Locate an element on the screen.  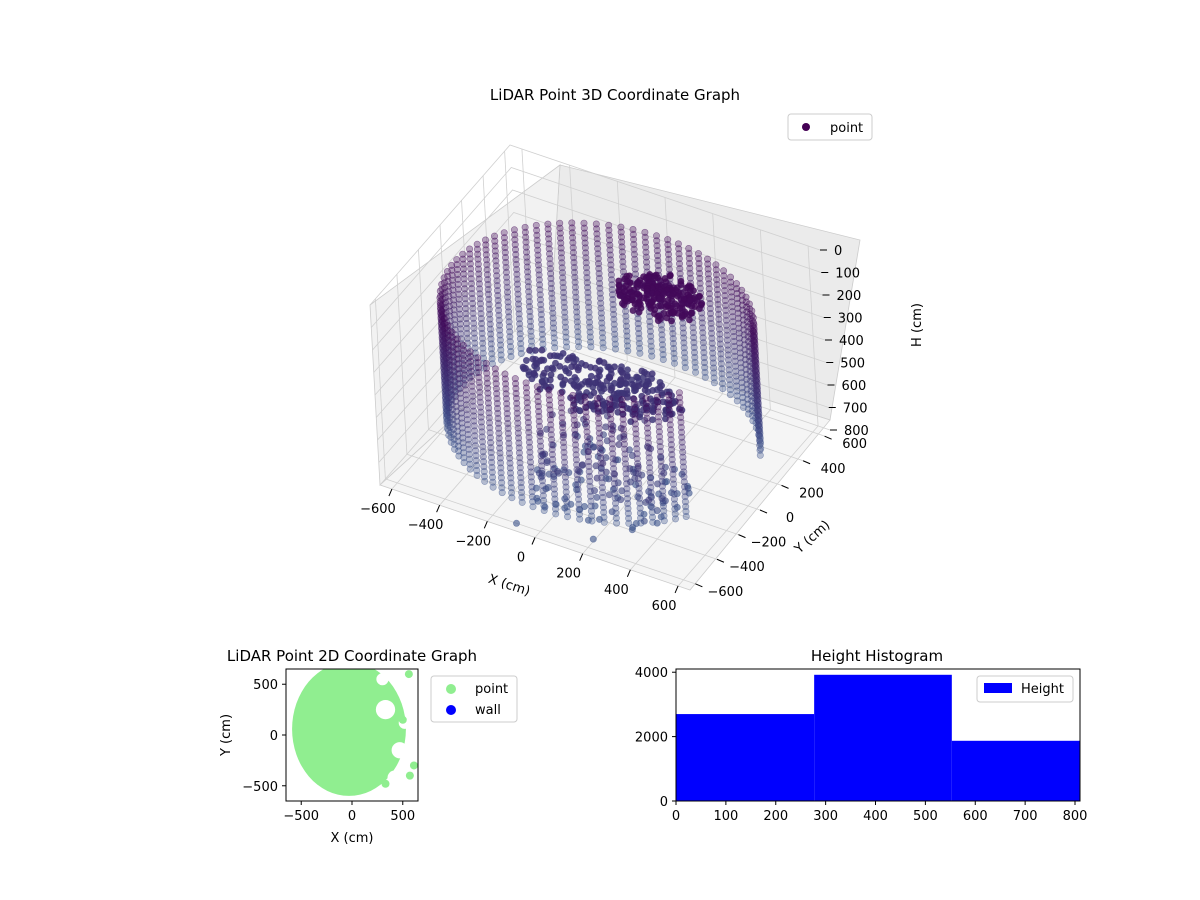
legend-label-point-2d: point is located at coordinates (491, 689).